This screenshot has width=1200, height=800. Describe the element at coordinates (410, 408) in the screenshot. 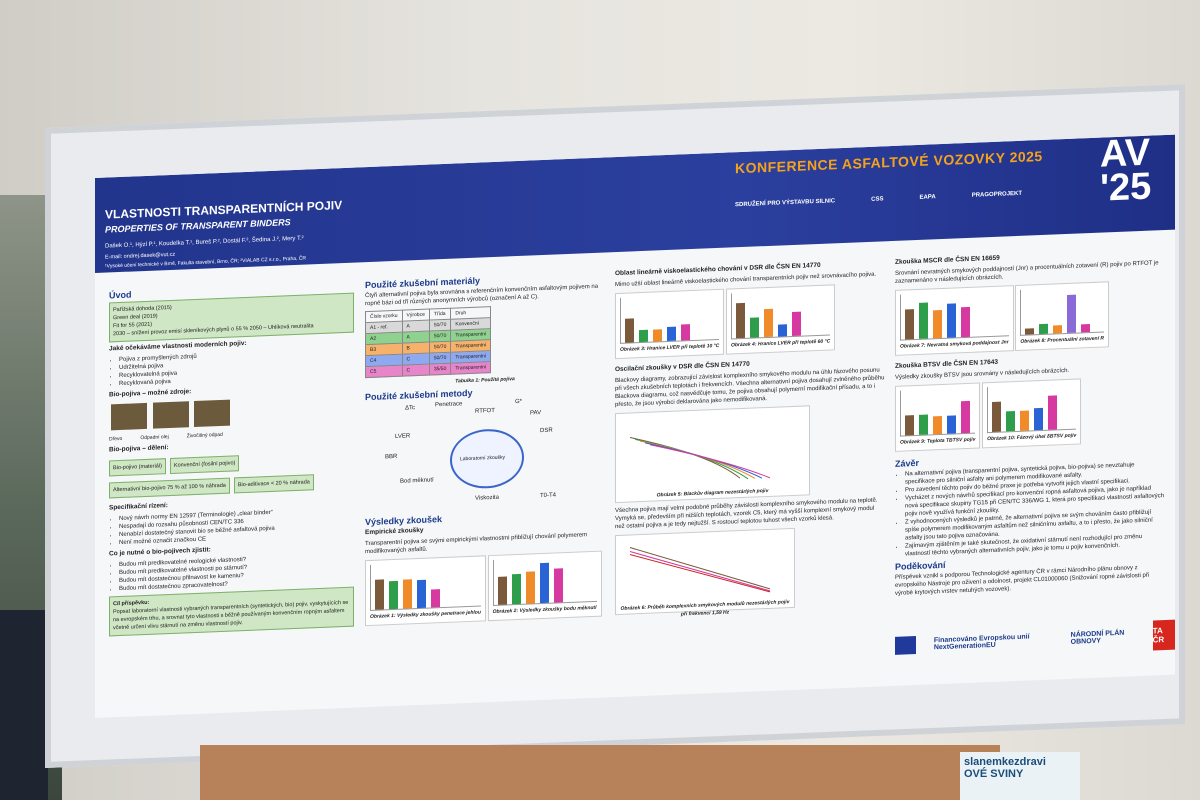

I see `method-label: ΔTc` at that location.